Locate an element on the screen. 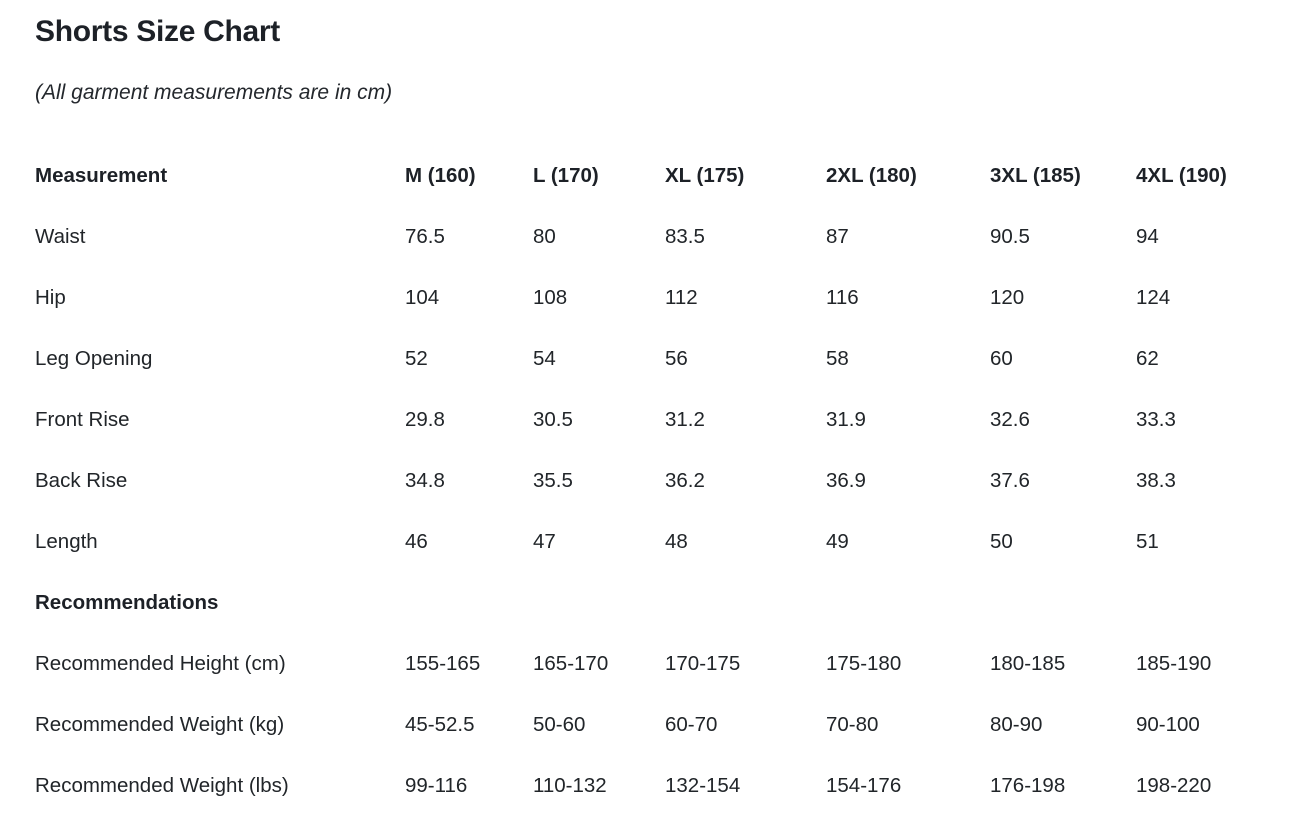 Image resolution: width=1308 pixels, height=822 pixels. section-header: Recommendations is located at coordinates (127, 602).